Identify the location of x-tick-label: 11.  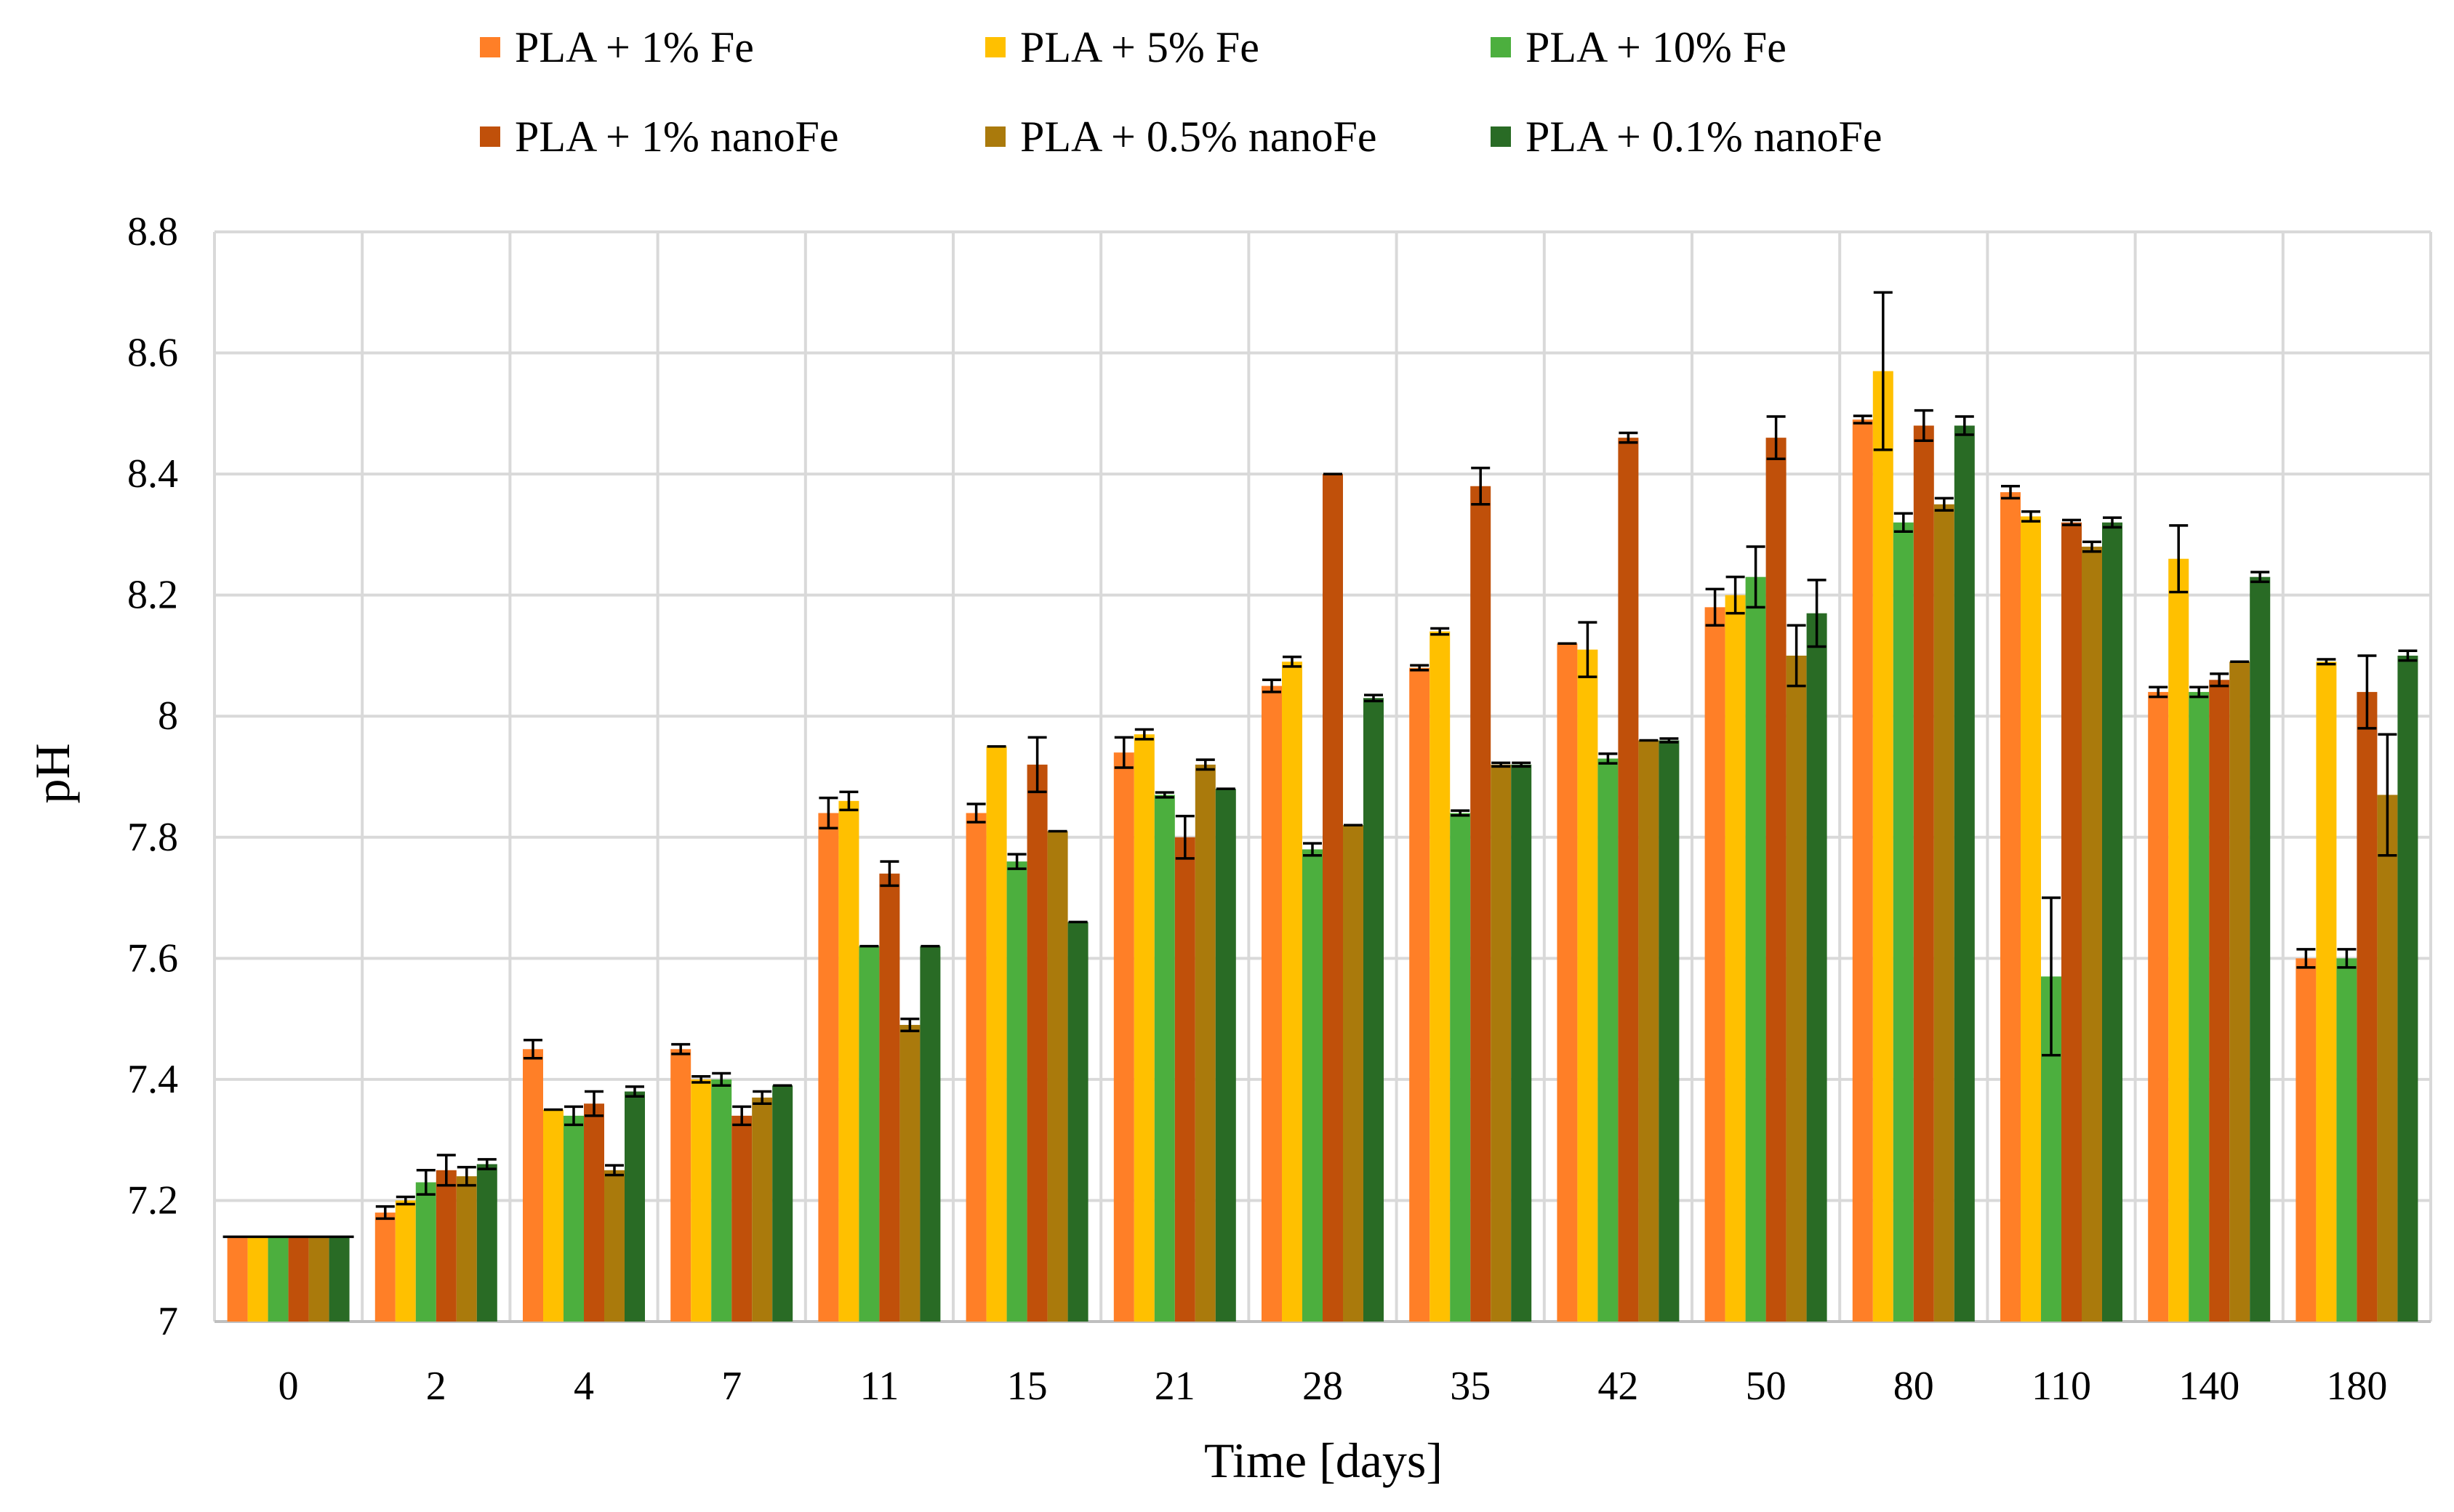
(879, 1386).